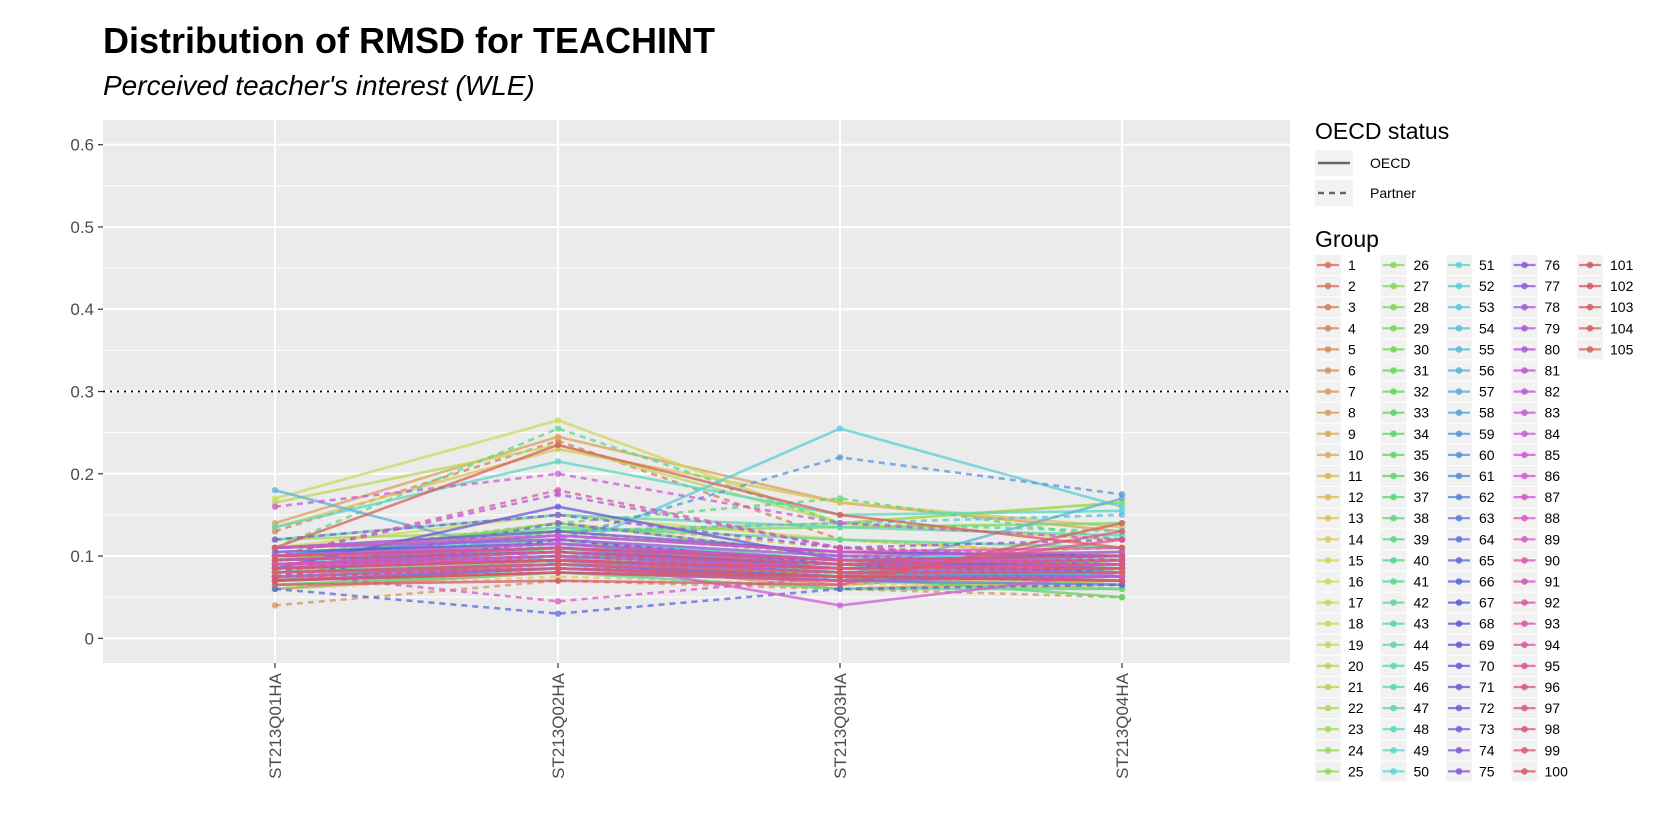 The image size is (1653, 826). Describe the element at coordinates (1356, 729) in the screenshot. I see `legend-group-label: 23` at that location.